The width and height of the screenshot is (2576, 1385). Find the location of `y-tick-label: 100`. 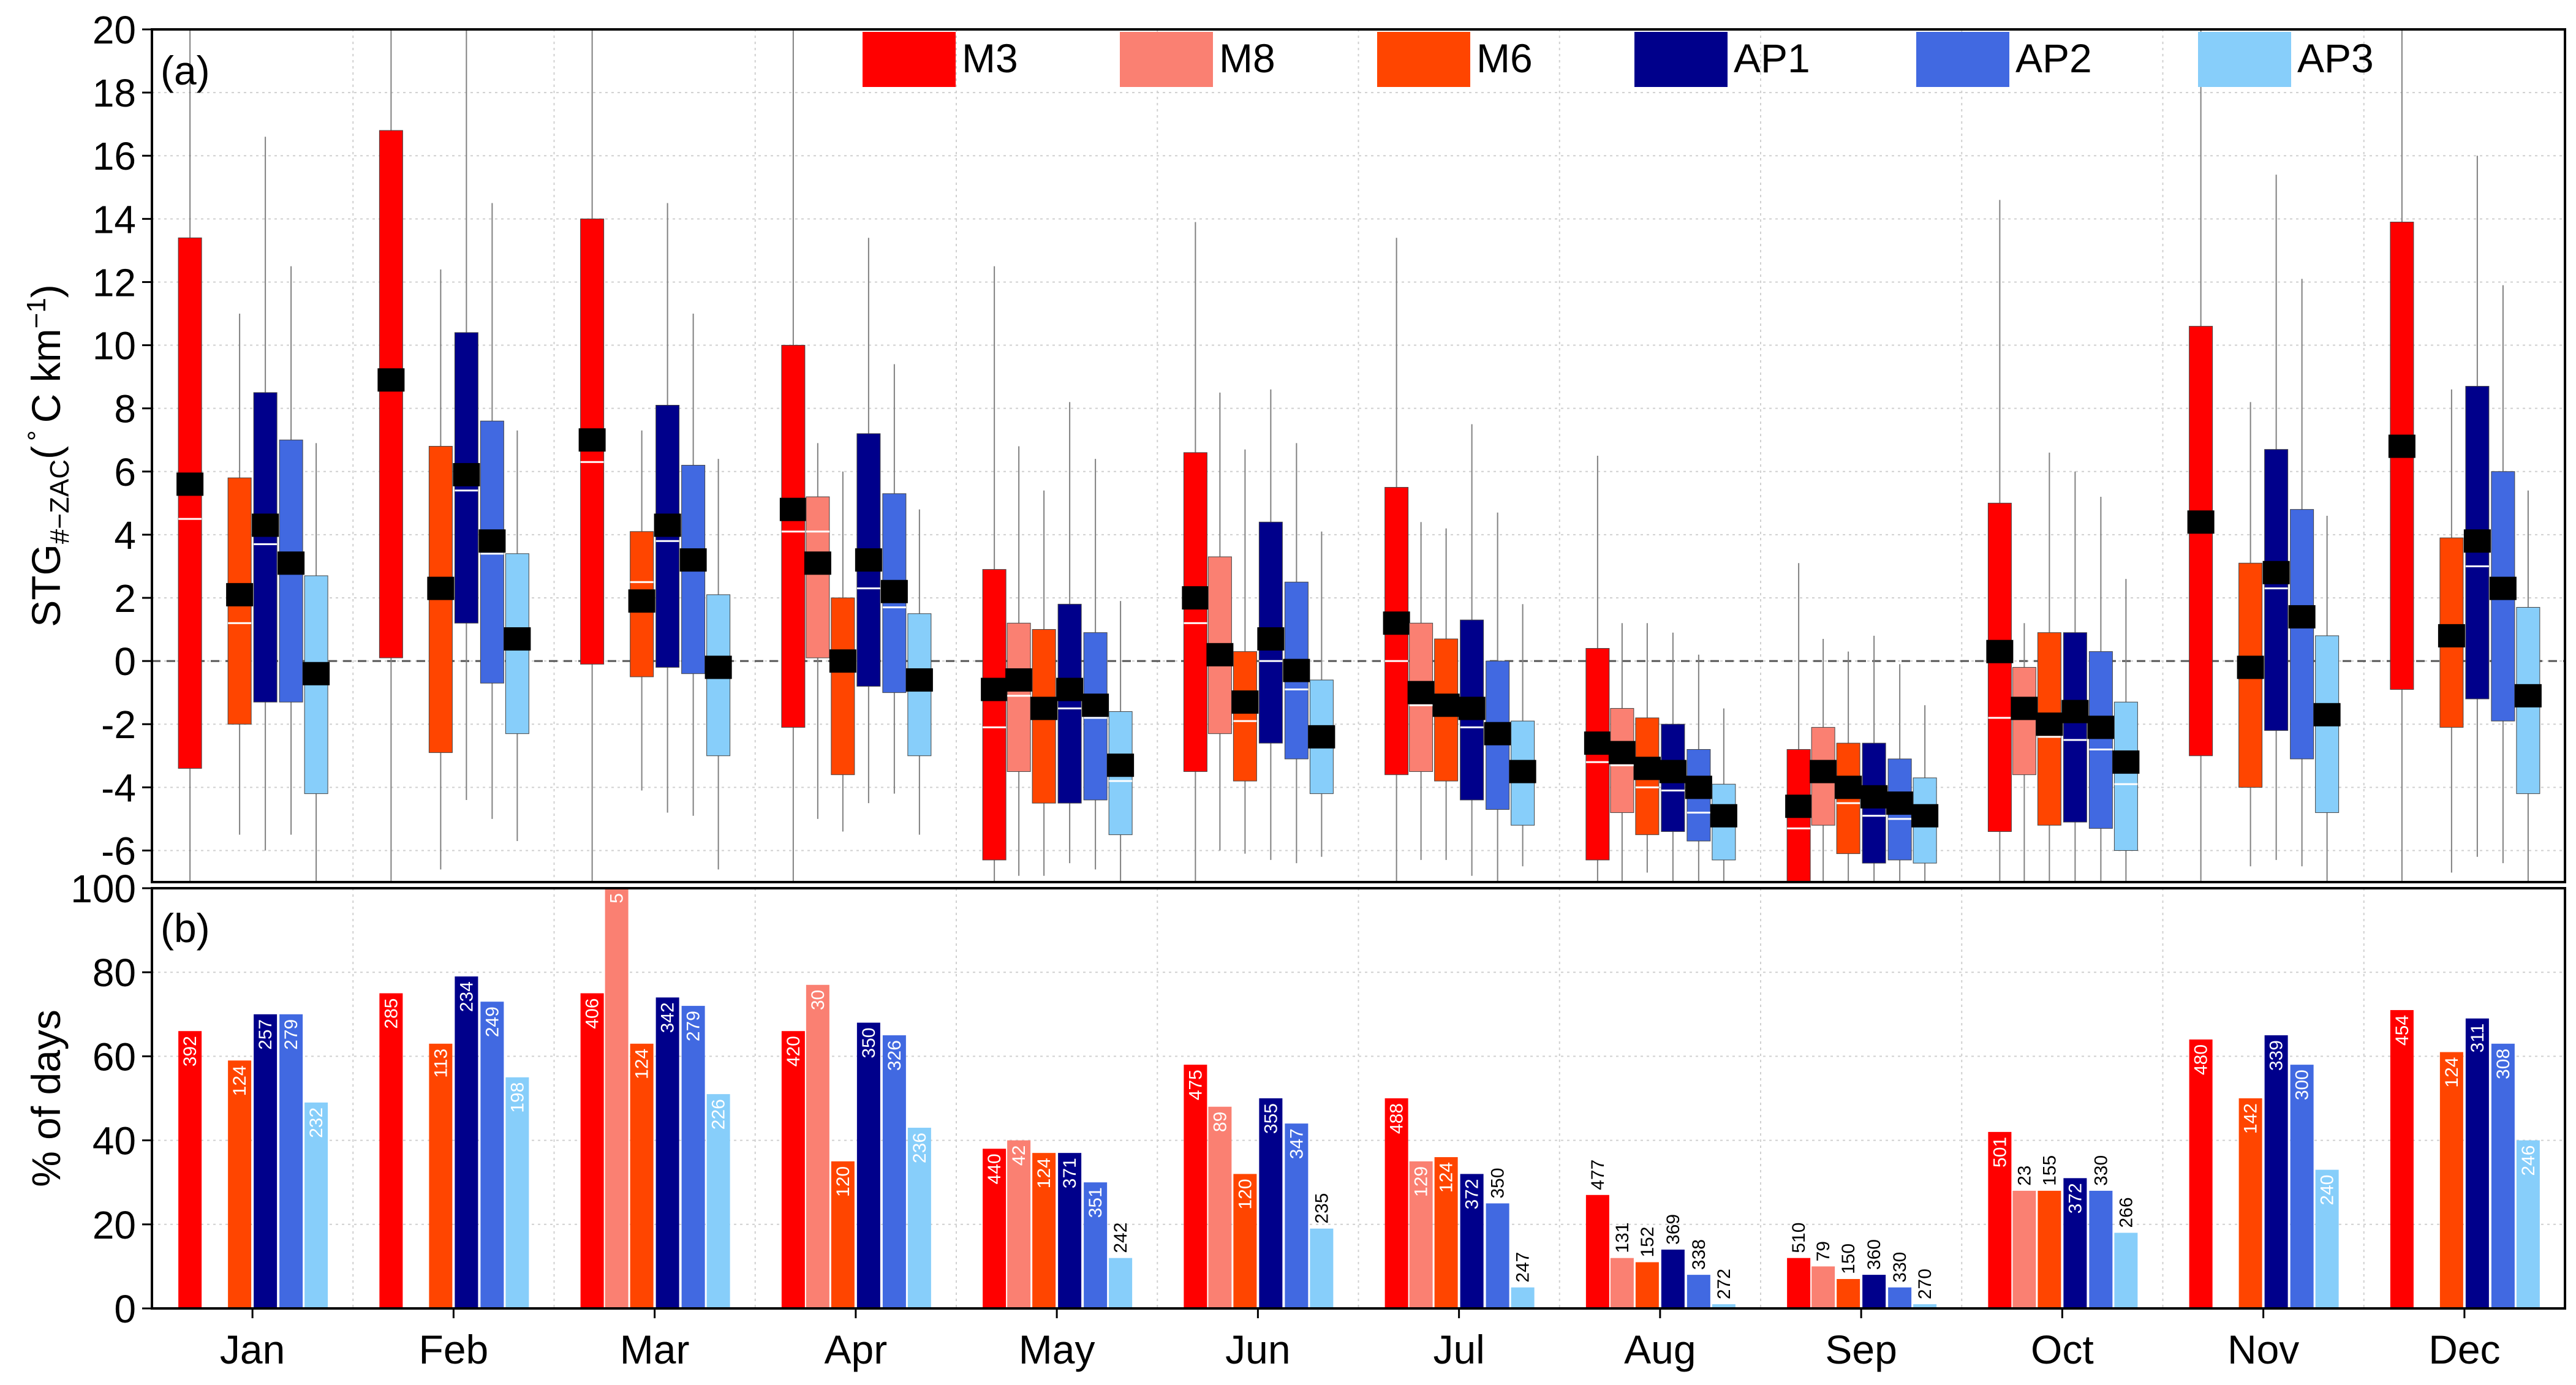

y-tick-label: 100 is located at coordinates (103, 889).